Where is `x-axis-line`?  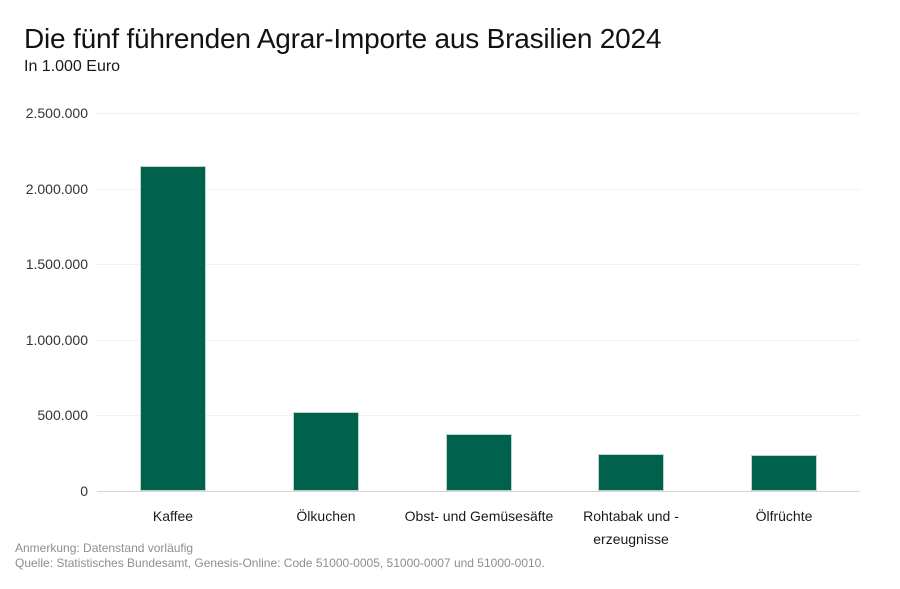
x-axis-line is located at coordinates (478, 491).